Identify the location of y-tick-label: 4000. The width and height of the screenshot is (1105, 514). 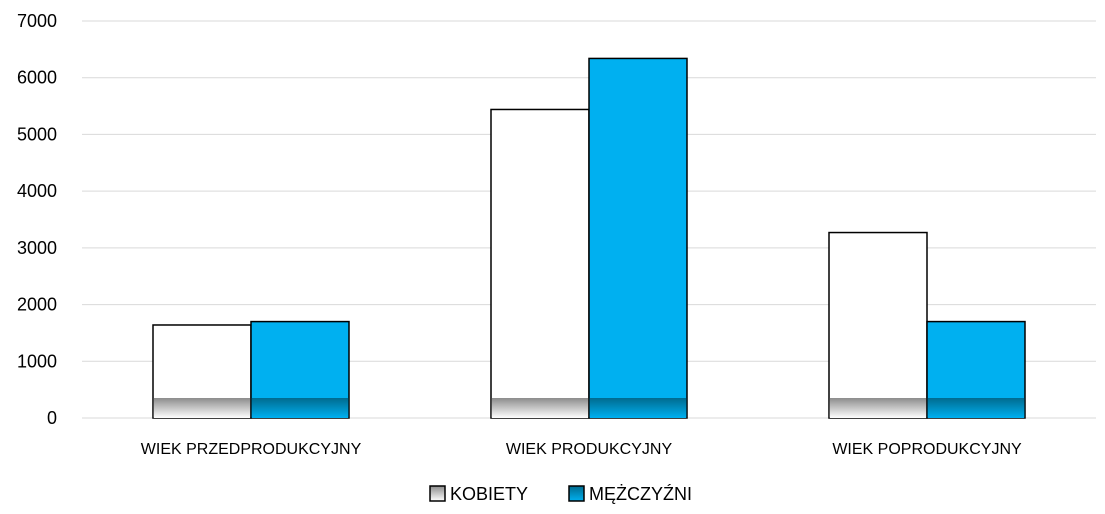
(37, 191).